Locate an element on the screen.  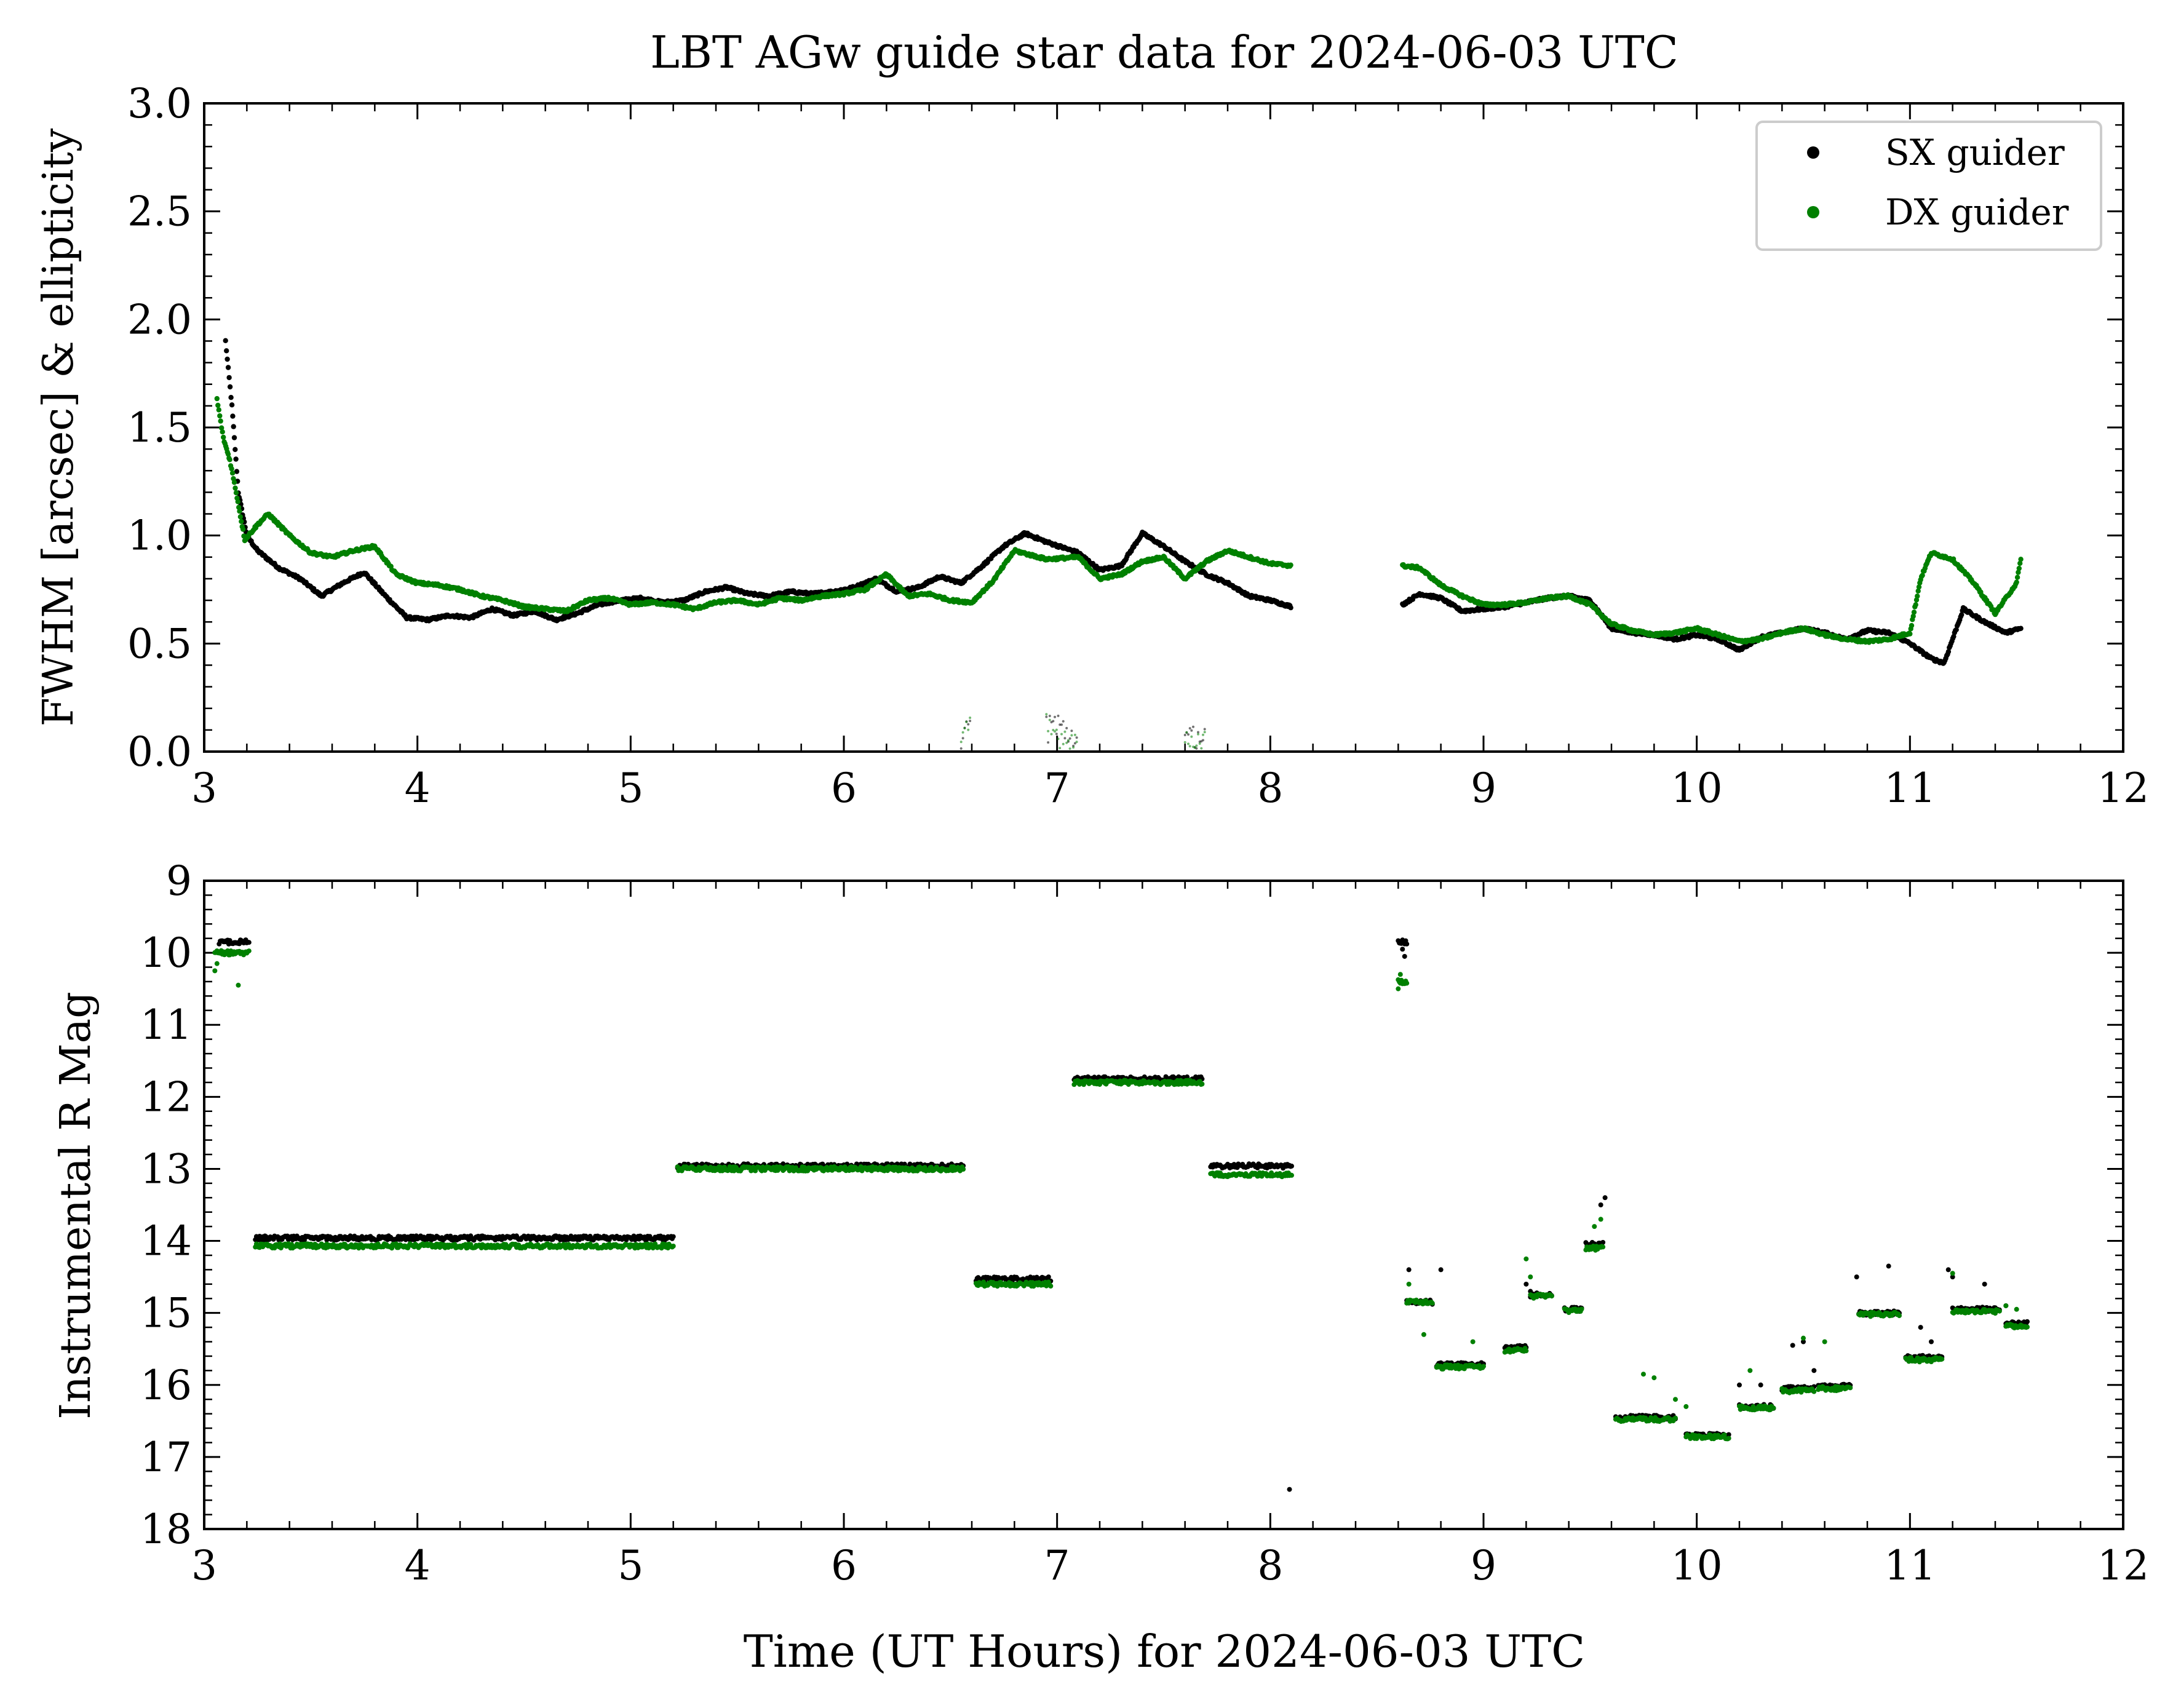
fwhm-x-tick-label: 10 is located at coordinates (1697, 788).